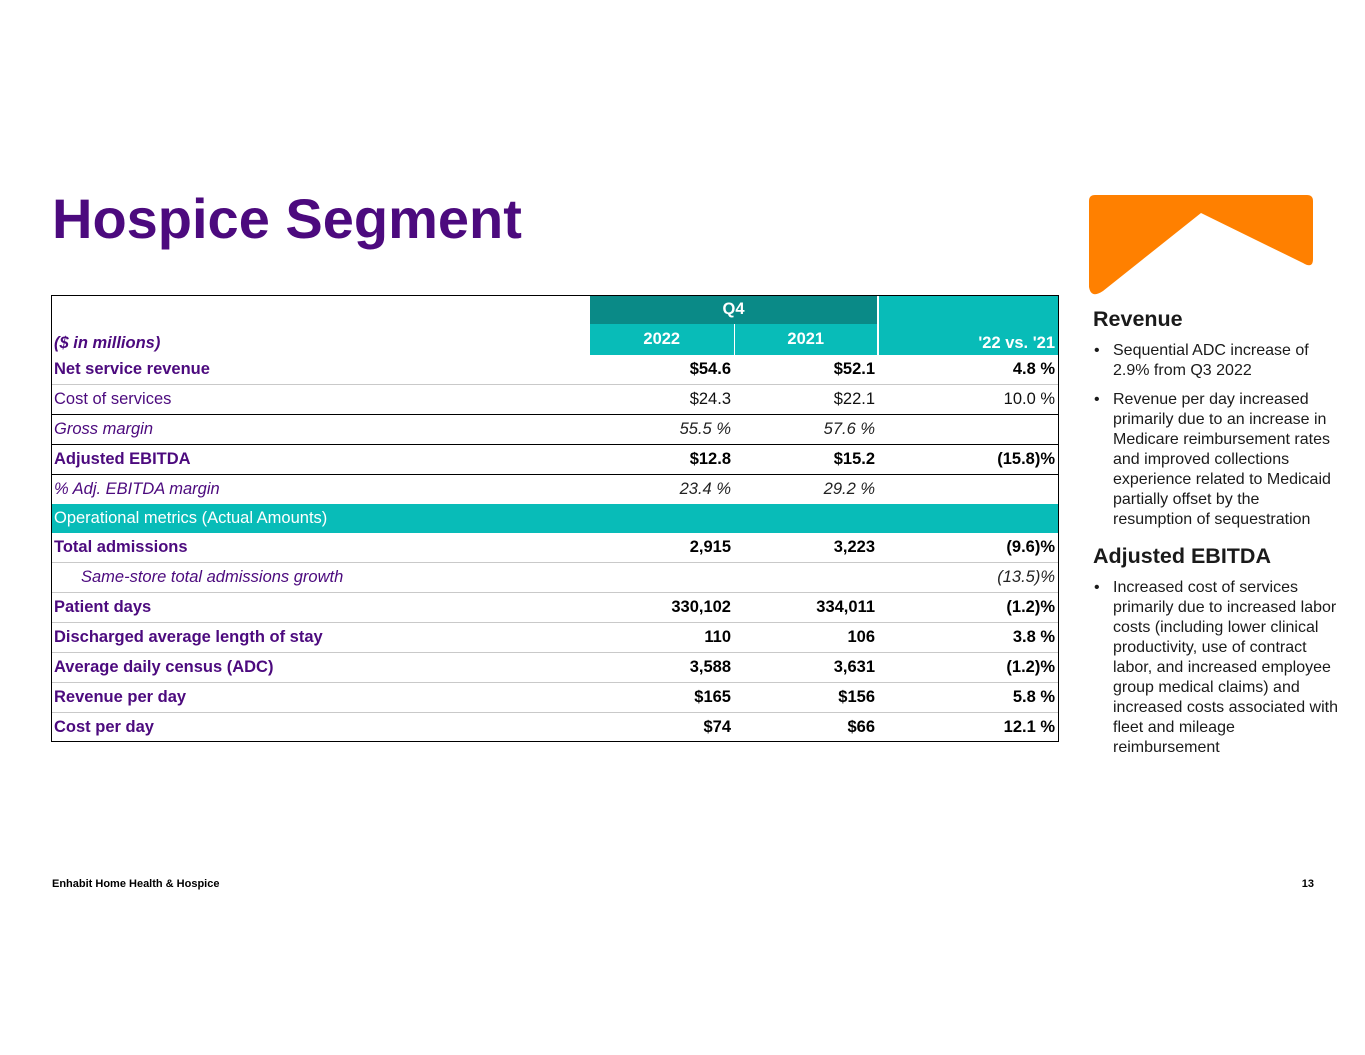 The height and width of the screenshot is (1055, 1365). Describe the element at coordinates (806, 607) in the screenshot. I see `value-2021: 334,011` at that location.